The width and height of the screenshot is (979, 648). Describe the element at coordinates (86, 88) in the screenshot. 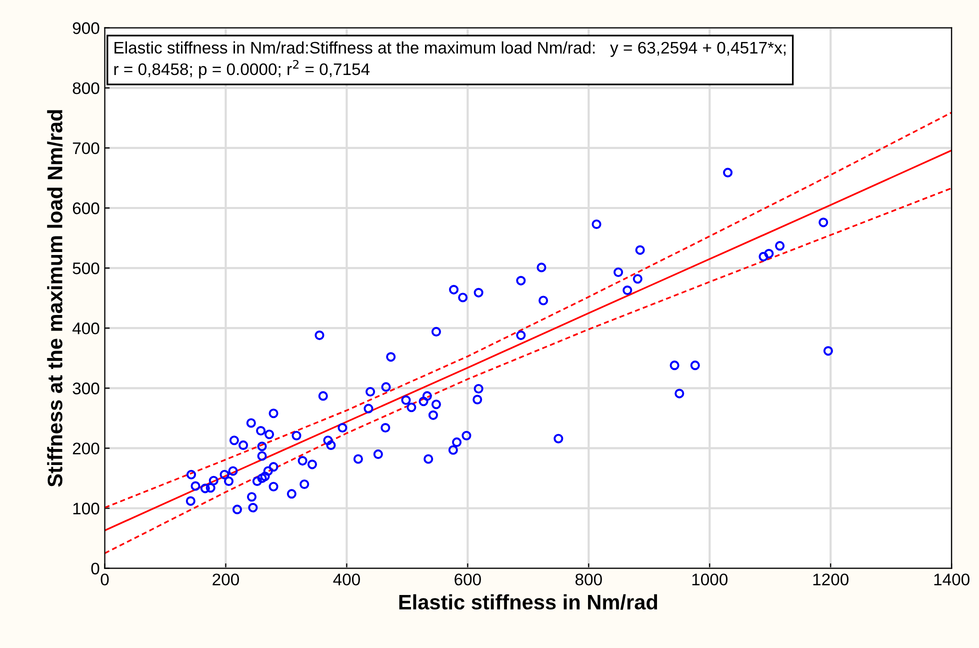

I see `y-tick-label: 800` at that location.